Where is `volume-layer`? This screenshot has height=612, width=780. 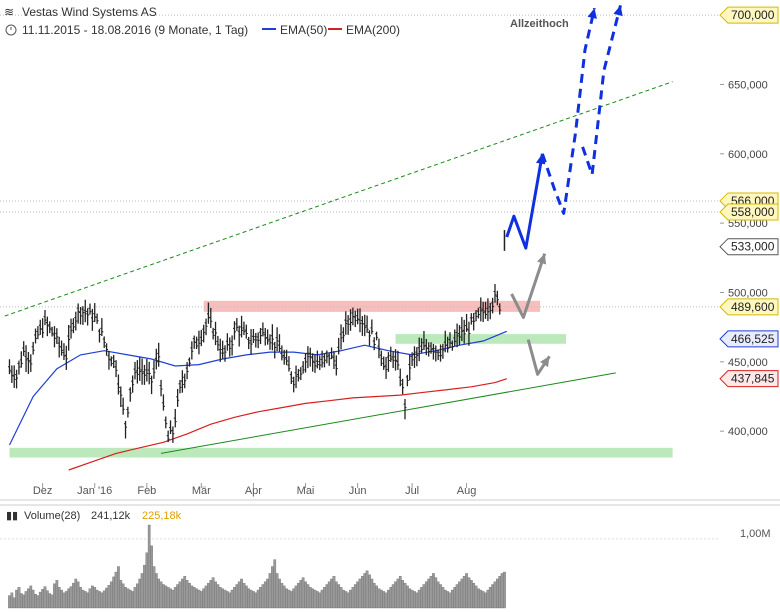 volume-layer is located at coordinates (360, 566).